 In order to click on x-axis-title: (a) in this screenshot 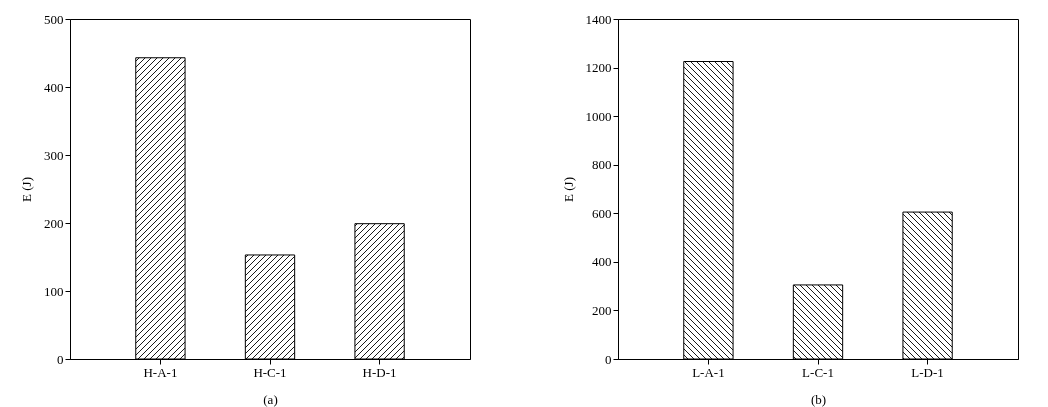, I will do `click(270, 399)`.